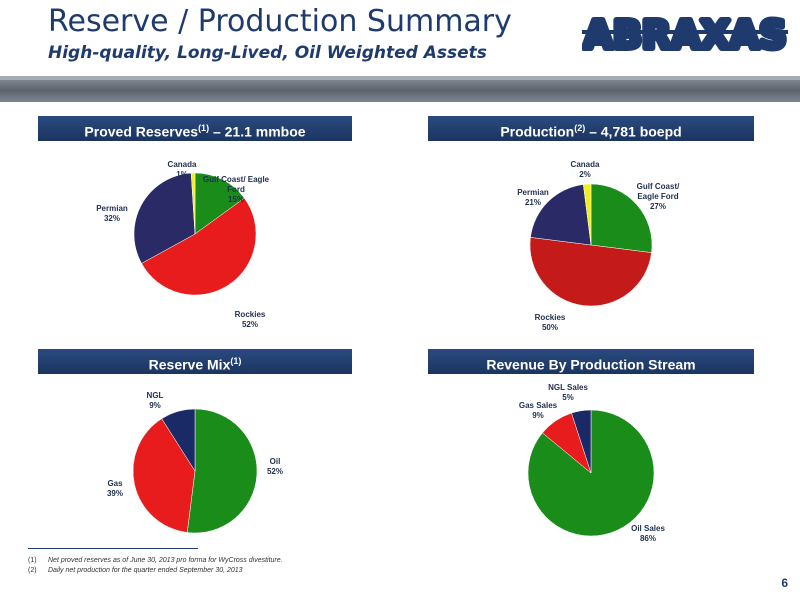 This screenshot has width=800, height=600. Describe the element at coordinates (591, 128) in the screenshot. I see `section-header-production: Production(2) – 4,781 boepd` at that location.